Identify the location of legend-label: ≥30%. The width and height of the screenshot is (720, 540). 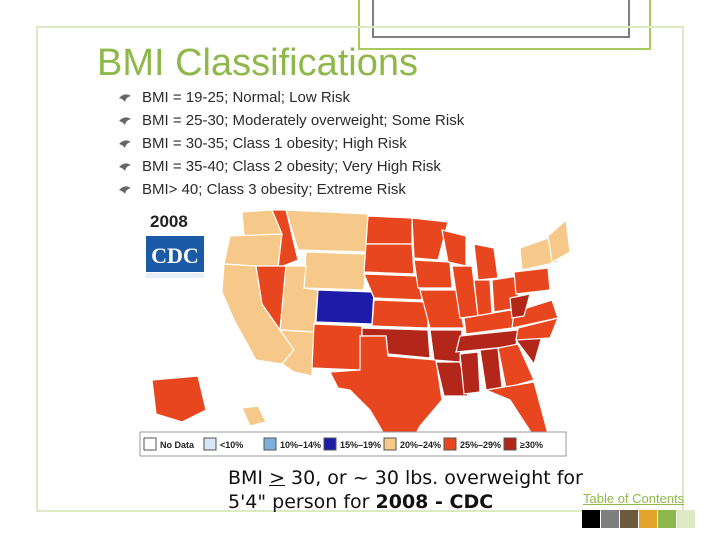
(531, 445).